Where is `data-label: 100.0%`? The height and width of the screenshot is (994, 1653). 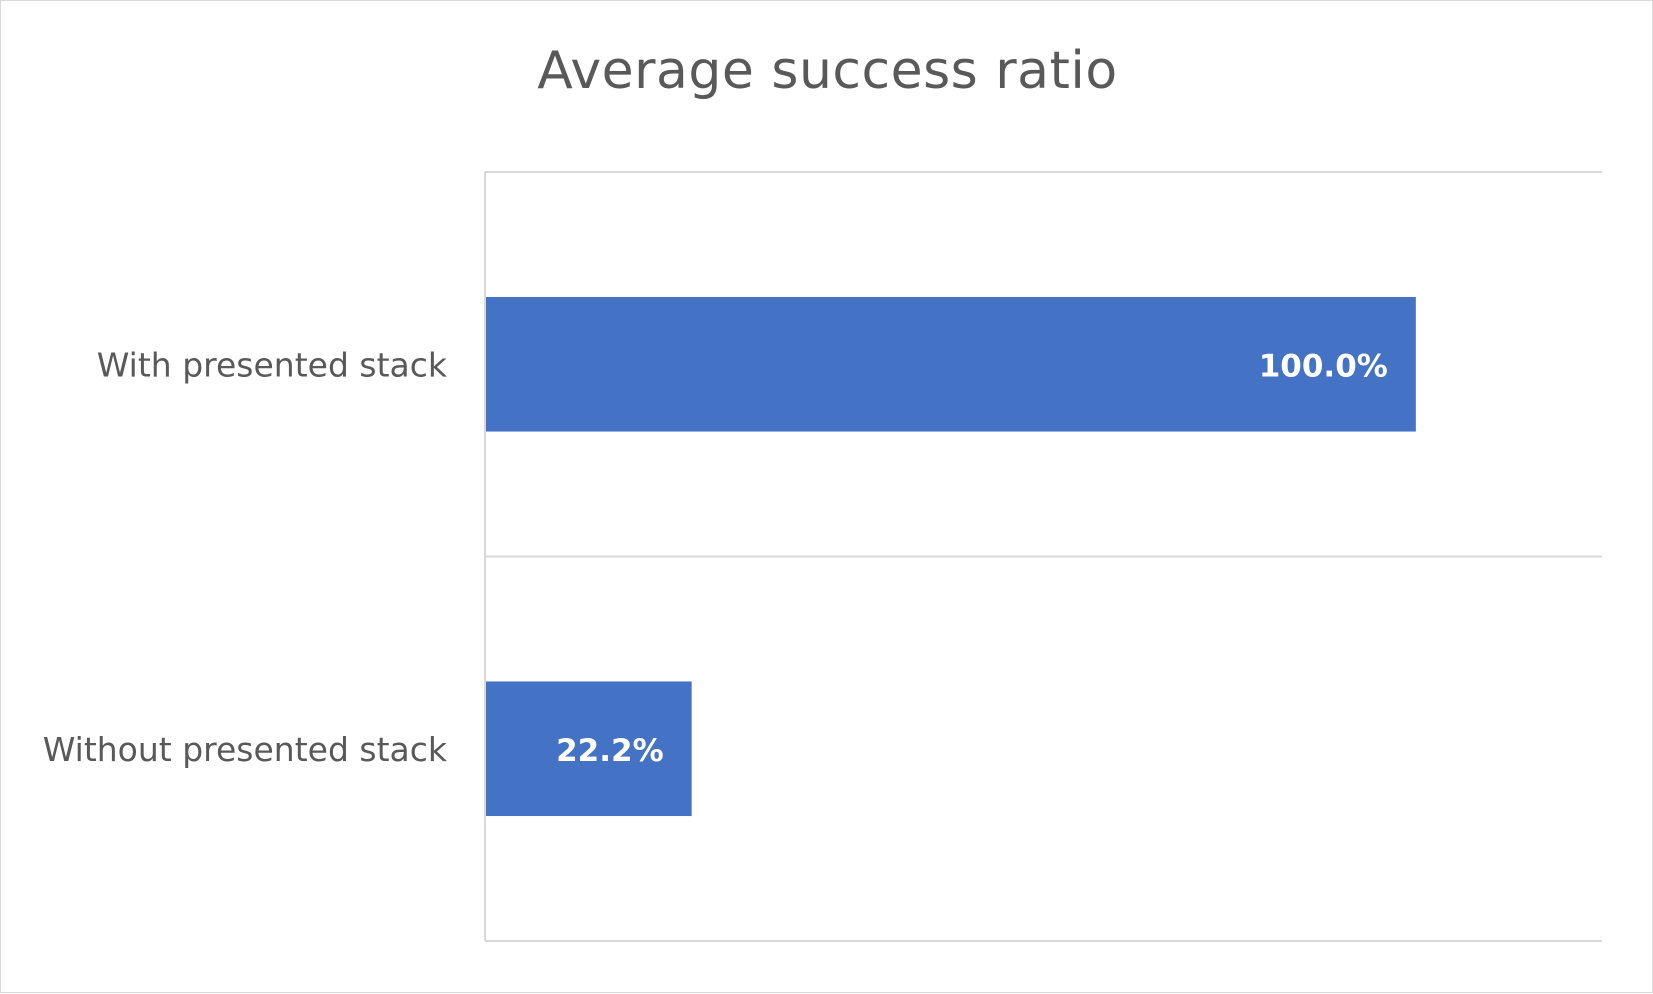
data-label: 100.0% is located at coordinates (1323, 366).